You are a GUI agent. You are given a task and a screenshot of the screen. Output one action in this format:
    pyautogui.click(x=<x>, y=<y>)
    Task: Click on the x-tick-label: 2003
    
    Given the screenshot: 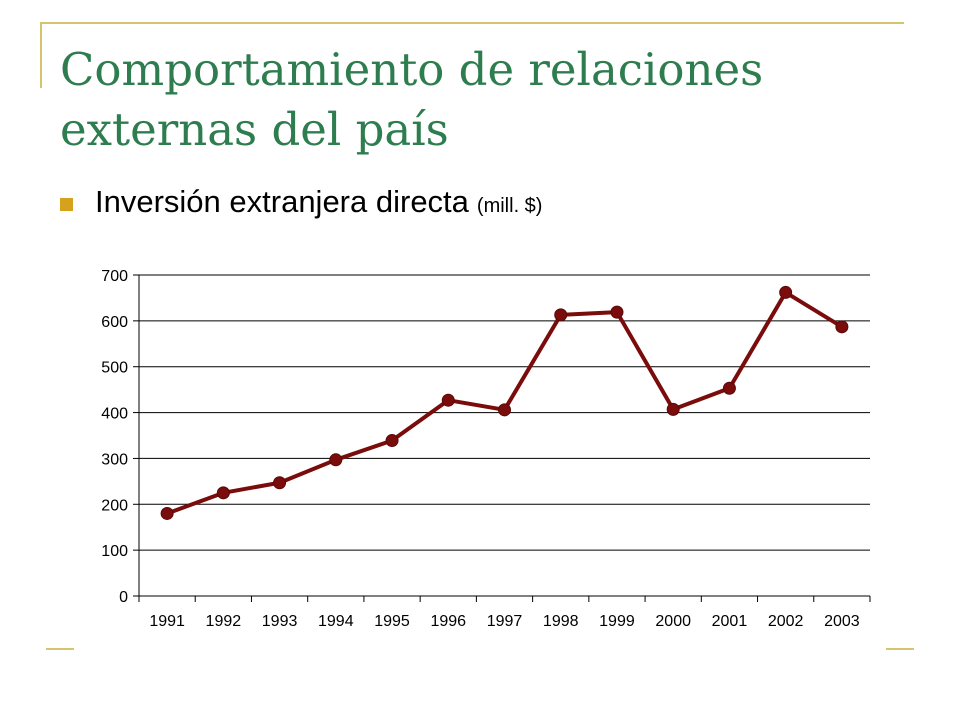 What is the action you would take?
    pyautogui.click(x=842, y=621)
    